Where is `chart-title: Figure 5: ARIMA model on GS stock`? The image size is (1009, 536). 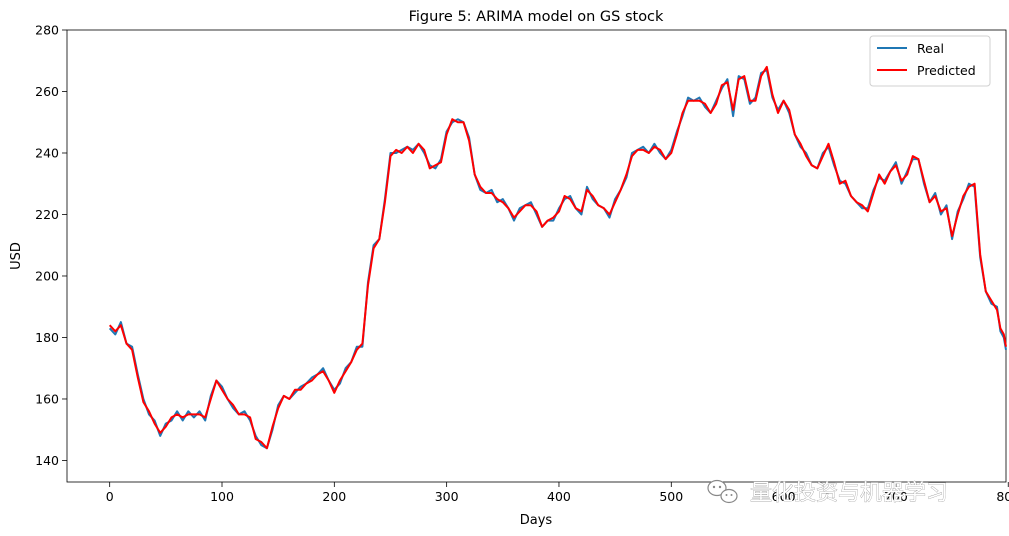
chart-title: Figure 5: ARIMA model on GS stock is located at coordinates (536, 17).